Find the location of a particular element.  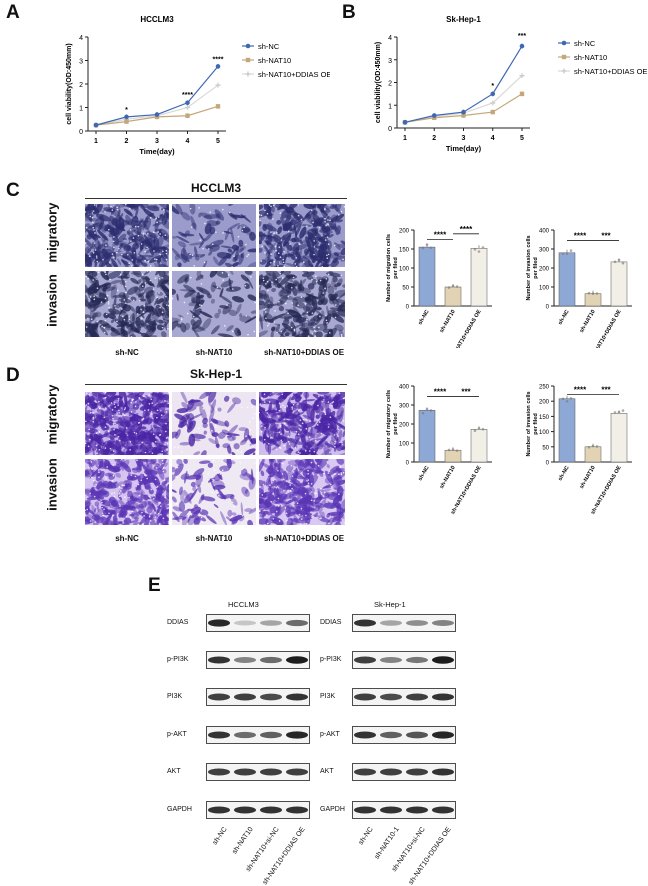

significance-label: * is located at coordinates (126, 110).